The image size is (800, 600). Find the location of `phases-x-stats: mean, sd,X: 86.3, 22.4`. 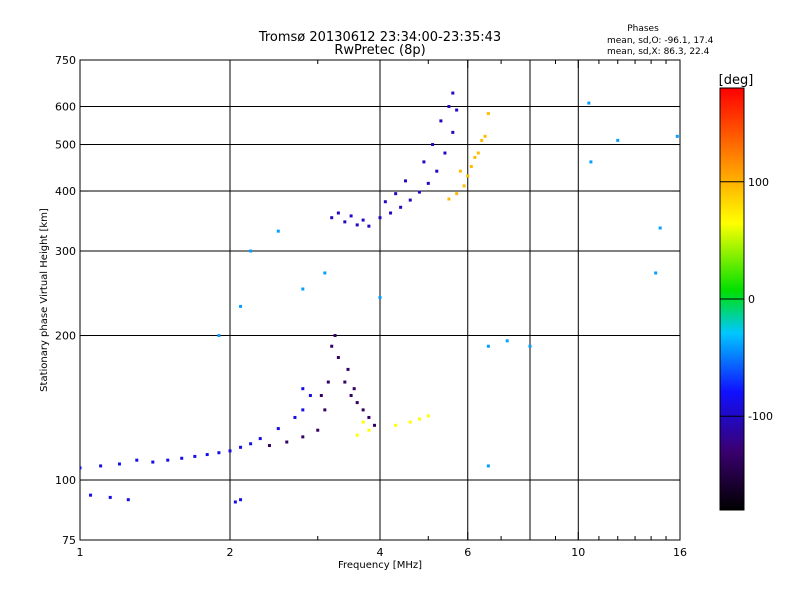

phases-x-stats: mean, sd,X: 86.3, 22.4 is located at coordinates (658, 52).